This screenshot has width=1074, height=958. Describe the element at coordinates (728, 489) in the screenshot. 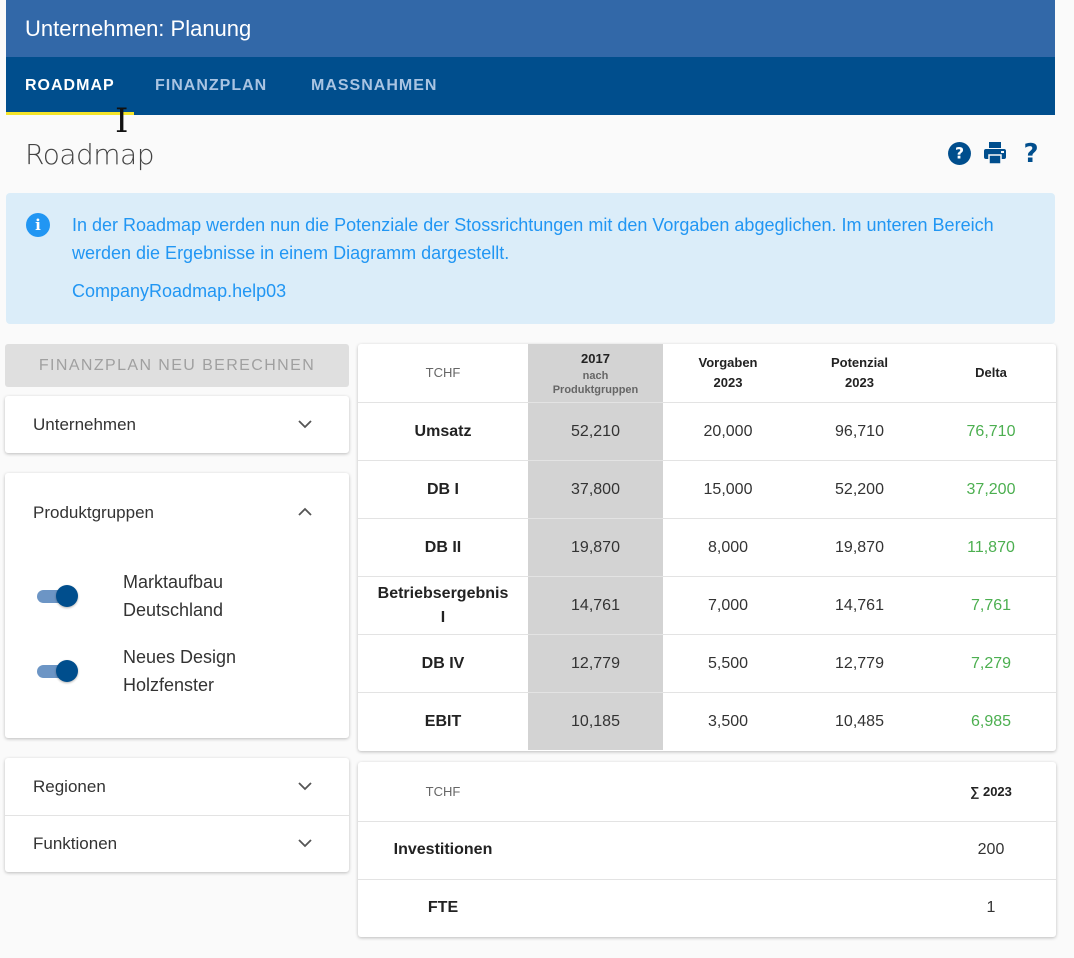

I see `cell-vorgaben: 15,000` at that location.